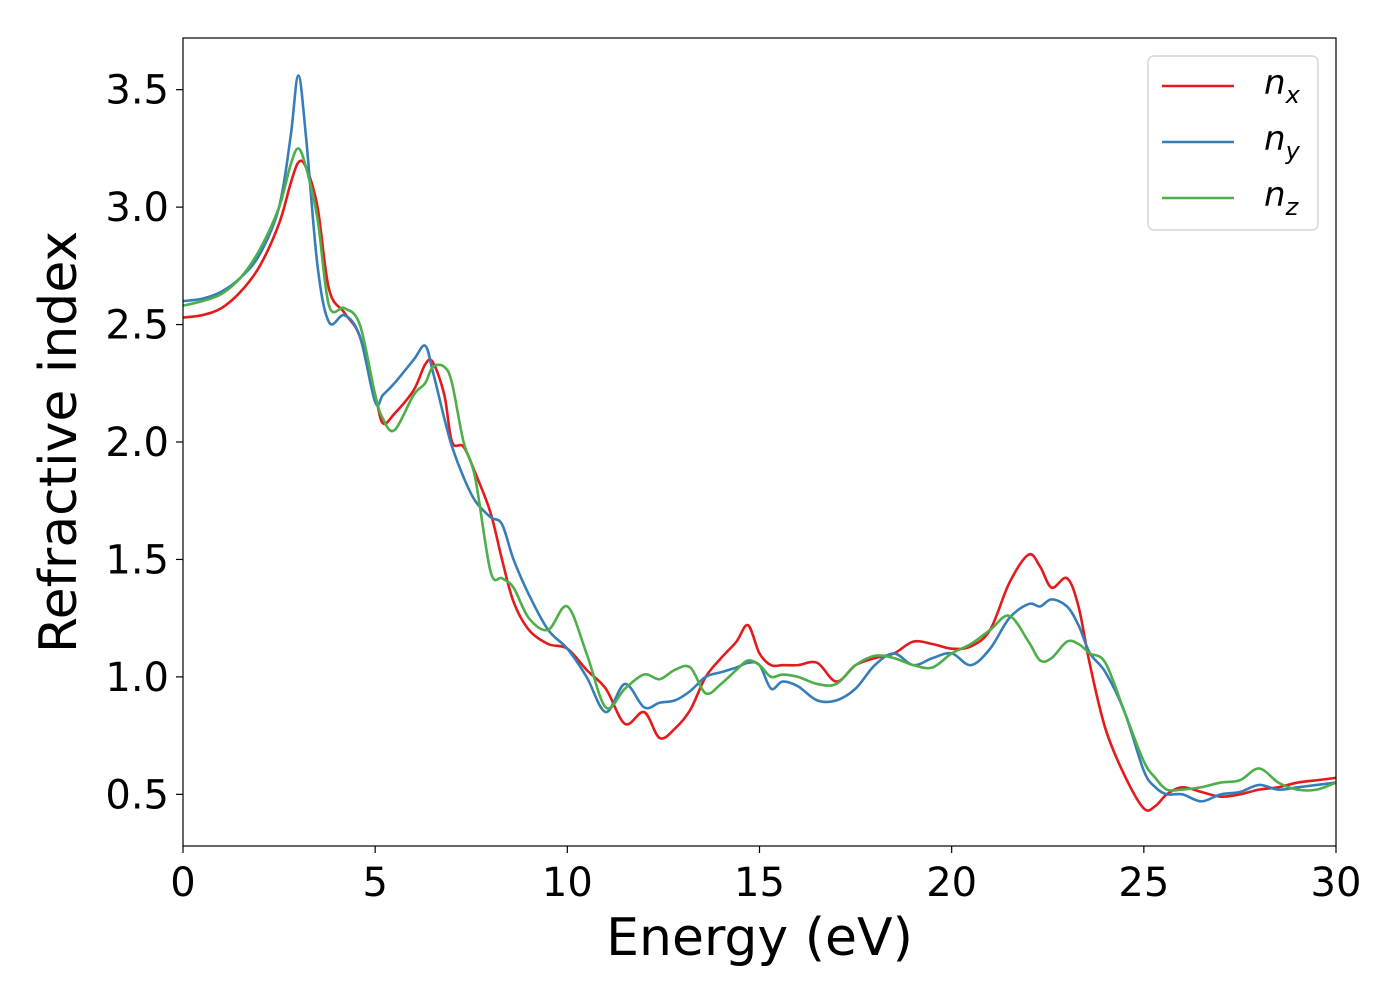 The image size is (1400, 1000). Describe the element at coordinates (374, 883) in the screenshot. I see `x-tick-label: 5` at that location.